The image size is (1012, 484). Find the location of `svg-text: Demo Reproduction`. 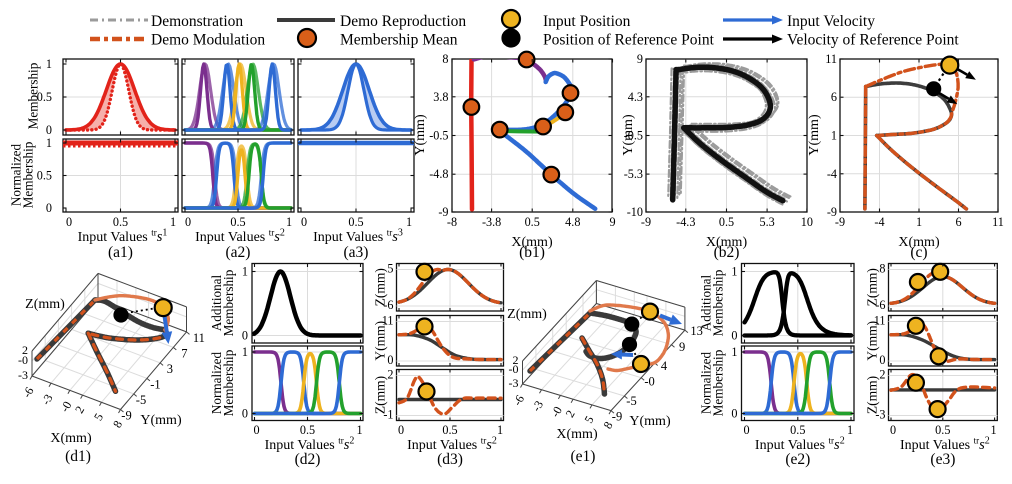

svg-text: Demo Reproduction is located at coordinates (403, 21).